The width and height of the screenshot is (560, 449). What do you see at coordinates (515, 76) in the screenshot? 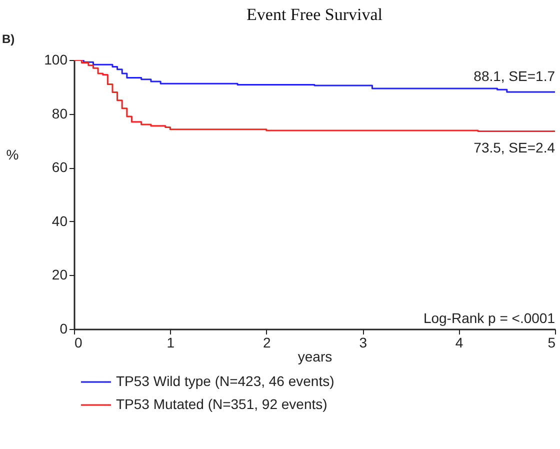
I see `annotation: 88.1, SE=1.7` at bounding box center [515, 76].